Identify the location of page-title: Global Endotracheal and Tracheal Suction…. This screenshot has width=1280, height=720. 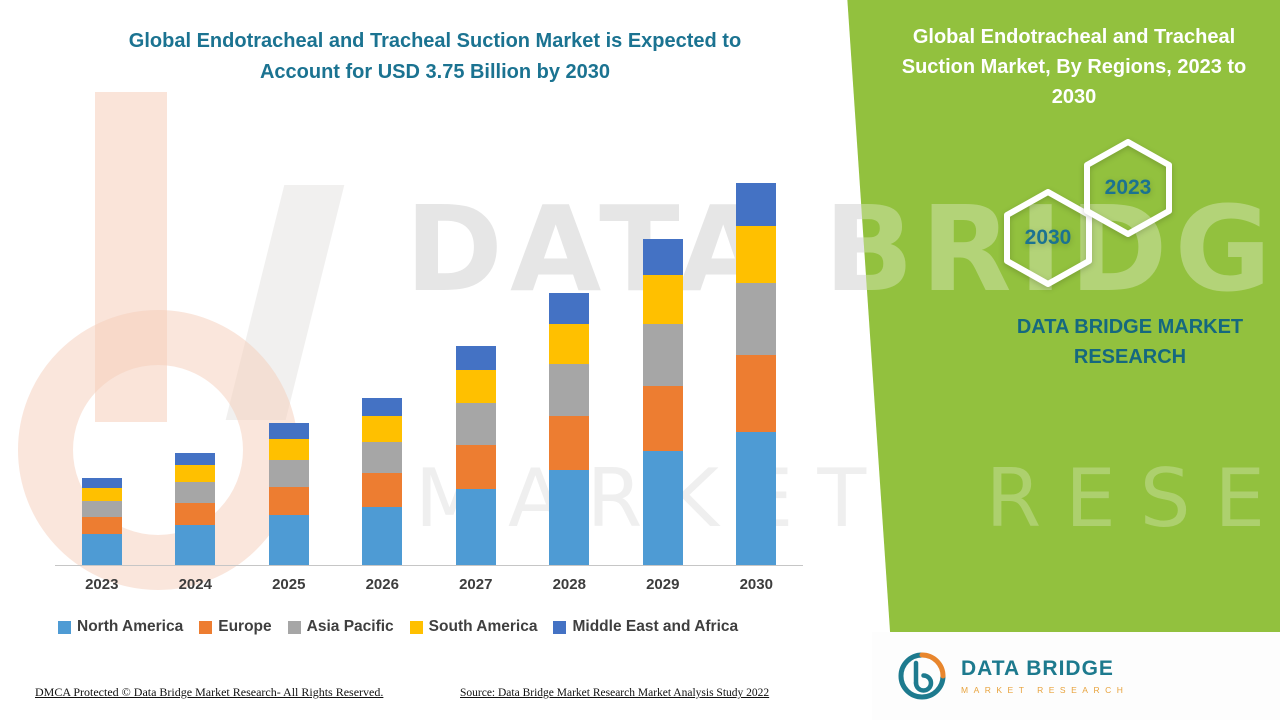
(435, 56).